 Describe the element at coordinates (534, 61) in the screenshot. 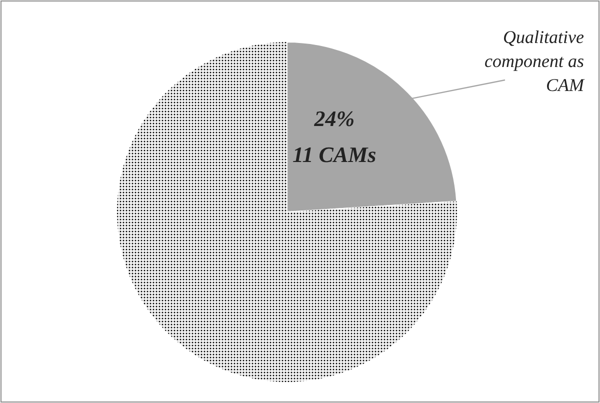

I see `slice-label: Qualitative component as CAM` at that location.